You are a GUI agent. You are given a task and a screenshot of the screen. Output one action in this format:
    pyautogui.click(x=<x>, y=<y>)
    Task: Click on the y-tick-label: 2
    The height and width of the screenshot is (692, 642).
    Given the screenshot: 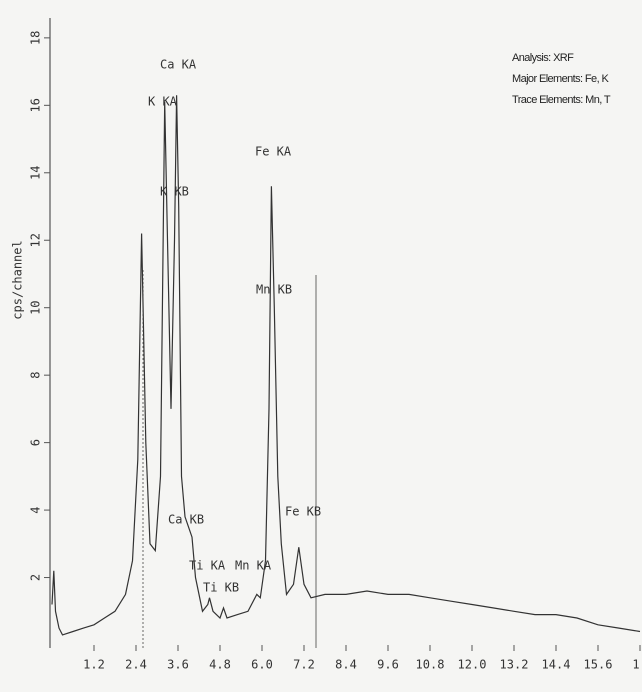 What is the action you would take?
    pyautogui.click(x=36, y=577)
    